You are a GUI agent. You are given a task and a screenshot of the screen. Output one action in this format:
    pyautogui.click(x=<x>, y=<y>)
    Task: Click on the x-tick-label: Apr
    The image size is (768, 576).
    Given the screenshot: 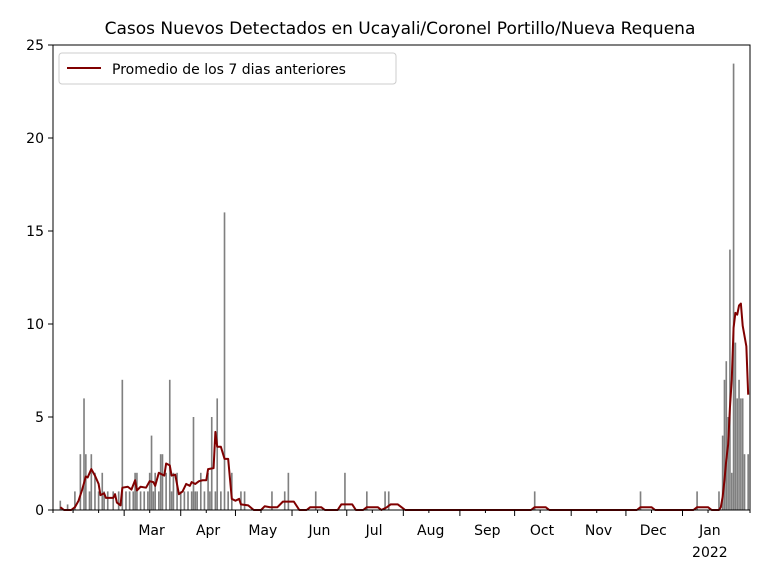 What is the action you would take?
    pyautogui.click(x=208, y=531)
    